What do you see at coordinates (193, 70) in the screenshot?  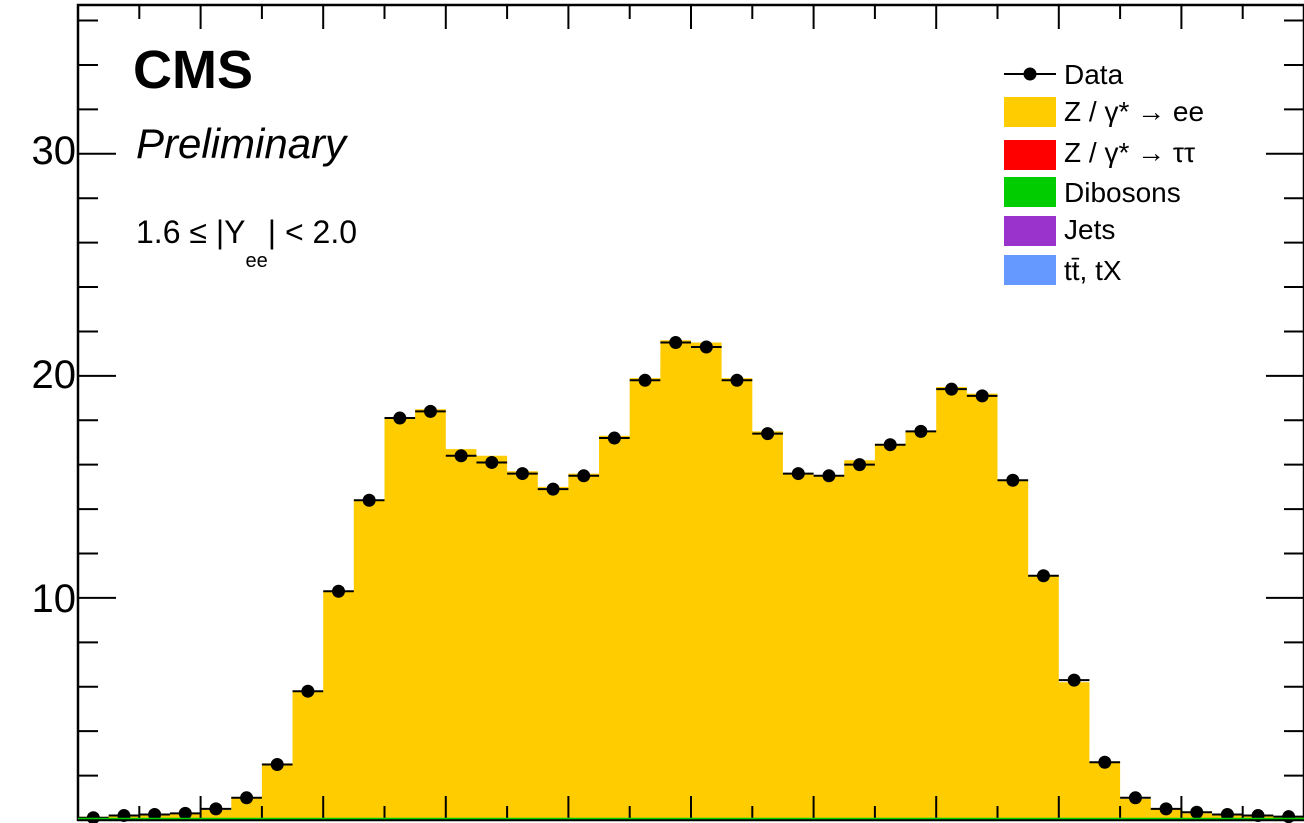 I see `experiment-label: CMS` at bounding box center [193, 70].